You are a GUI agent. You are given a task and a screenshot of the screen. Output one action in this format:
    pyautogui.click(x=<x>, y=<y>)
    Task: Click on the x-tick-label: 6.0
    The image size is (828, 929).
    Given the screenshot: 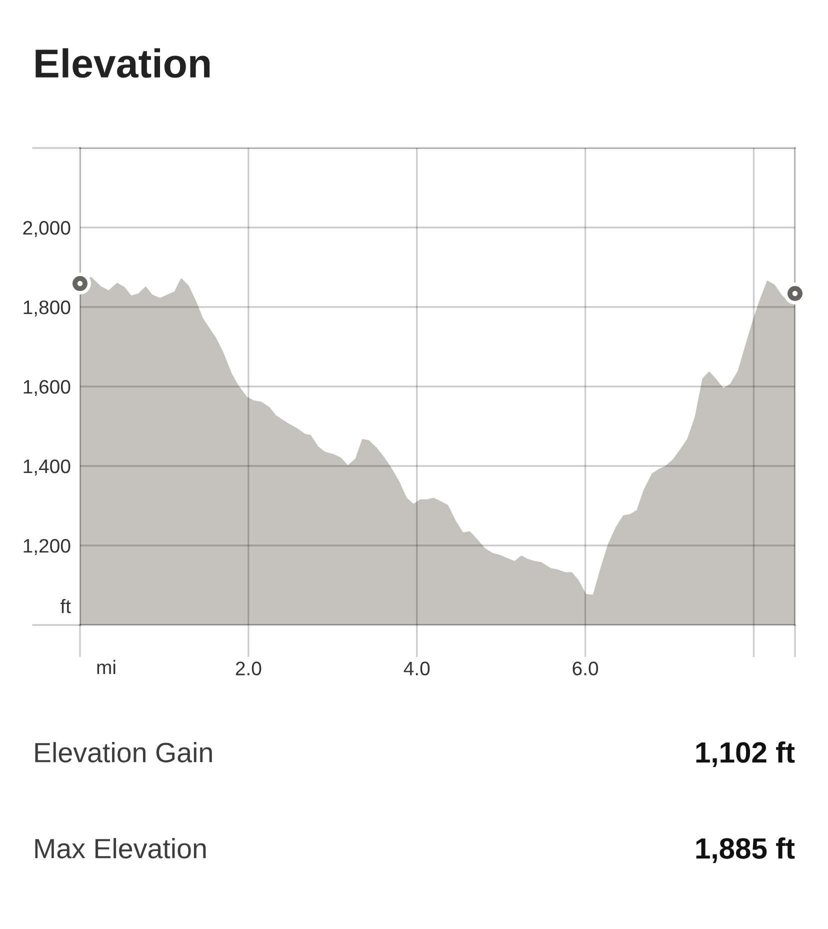 What is the action you would take?
    pyautogui.click(x=585, y=669)
    